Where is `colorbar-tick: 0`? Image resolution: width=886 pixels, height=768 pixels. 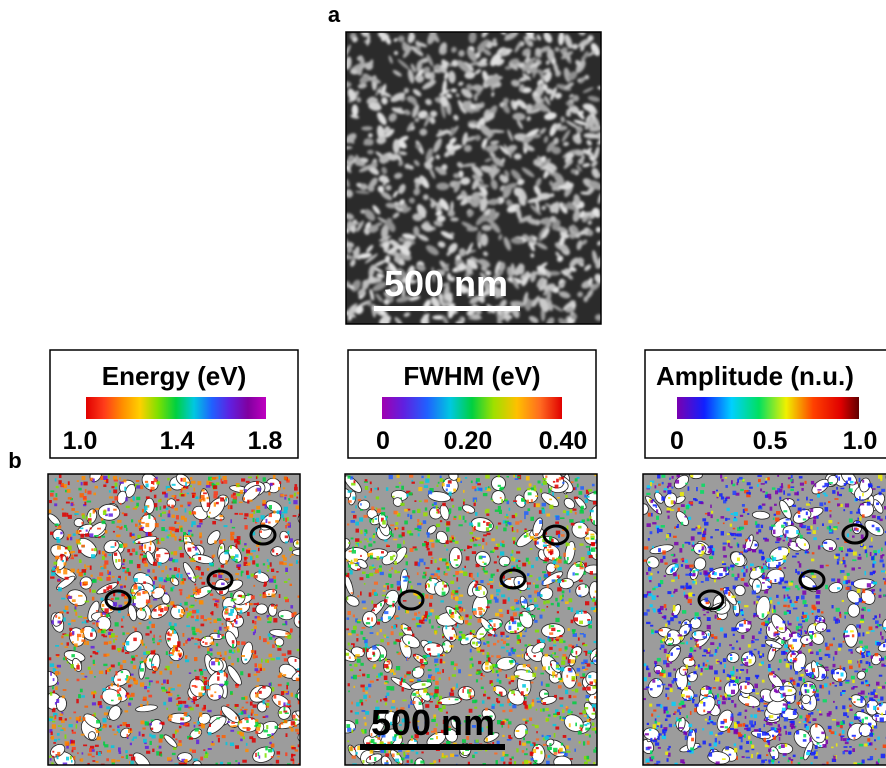
colorbar-tick: 0 is located at coordinates (383, 441).